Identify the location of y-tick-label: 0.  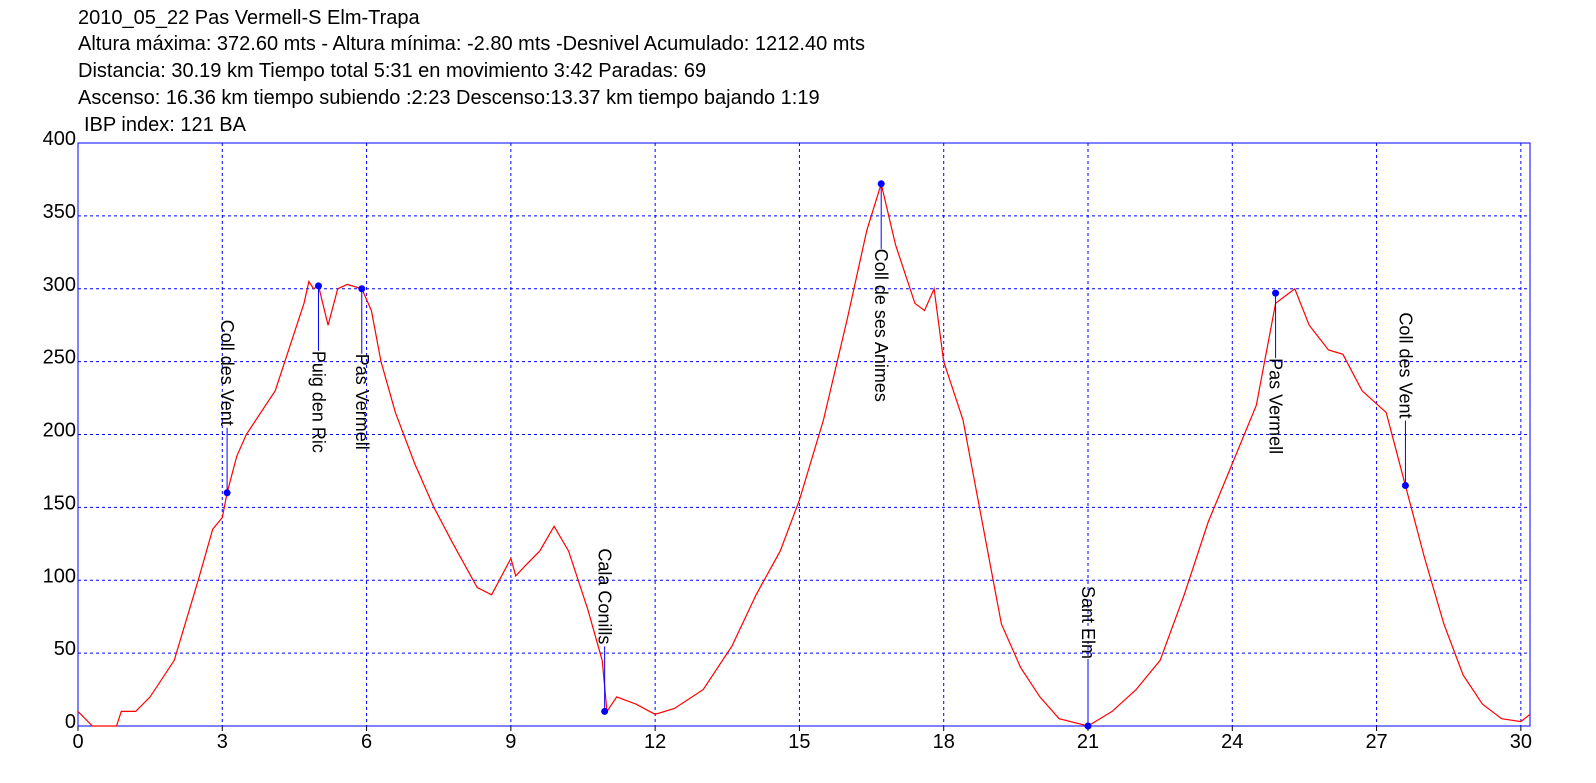
(70, 722).